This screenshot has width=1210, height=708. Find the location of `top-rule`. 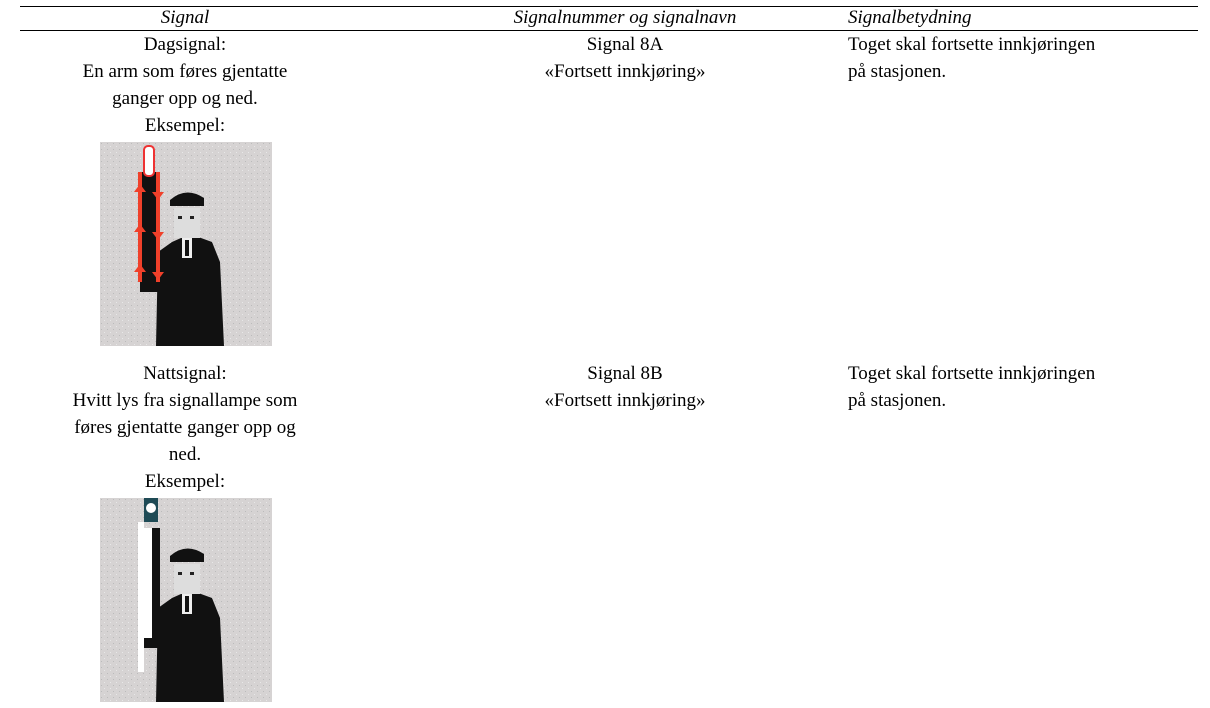

top-rule is located at coordinates (609, 6).